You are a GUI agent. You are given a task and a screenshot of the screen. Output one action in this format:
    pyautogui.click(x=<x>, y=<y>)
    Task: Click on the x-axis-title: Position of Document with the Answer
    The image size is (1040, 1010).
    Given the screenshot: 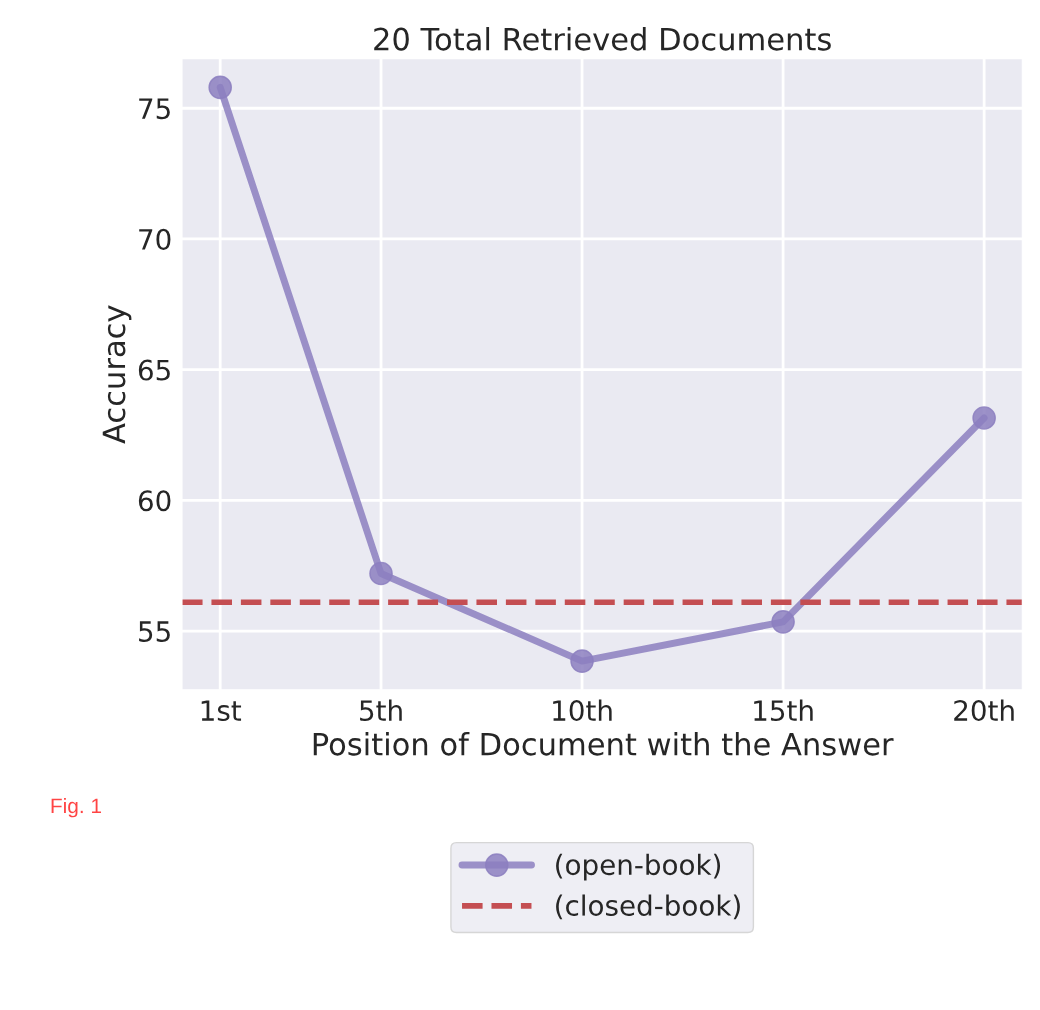 What is the action you would take?
    pyautogui.click(x=603, y=743)
    